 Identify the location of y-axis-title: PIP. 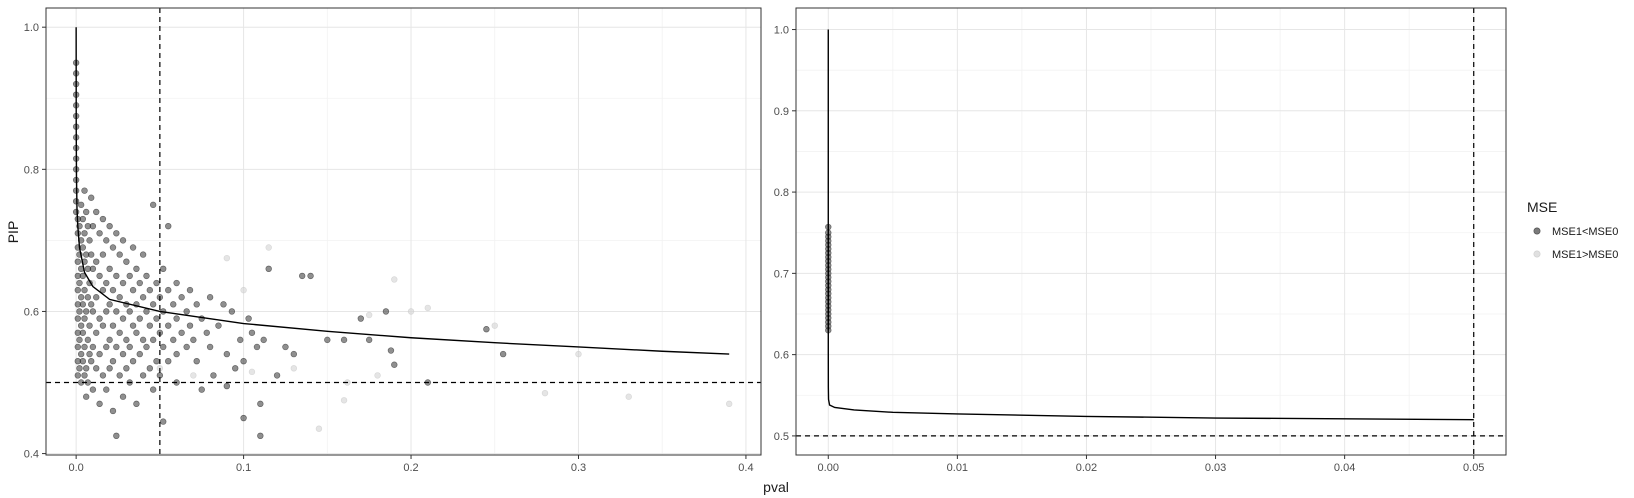
(13, 232).